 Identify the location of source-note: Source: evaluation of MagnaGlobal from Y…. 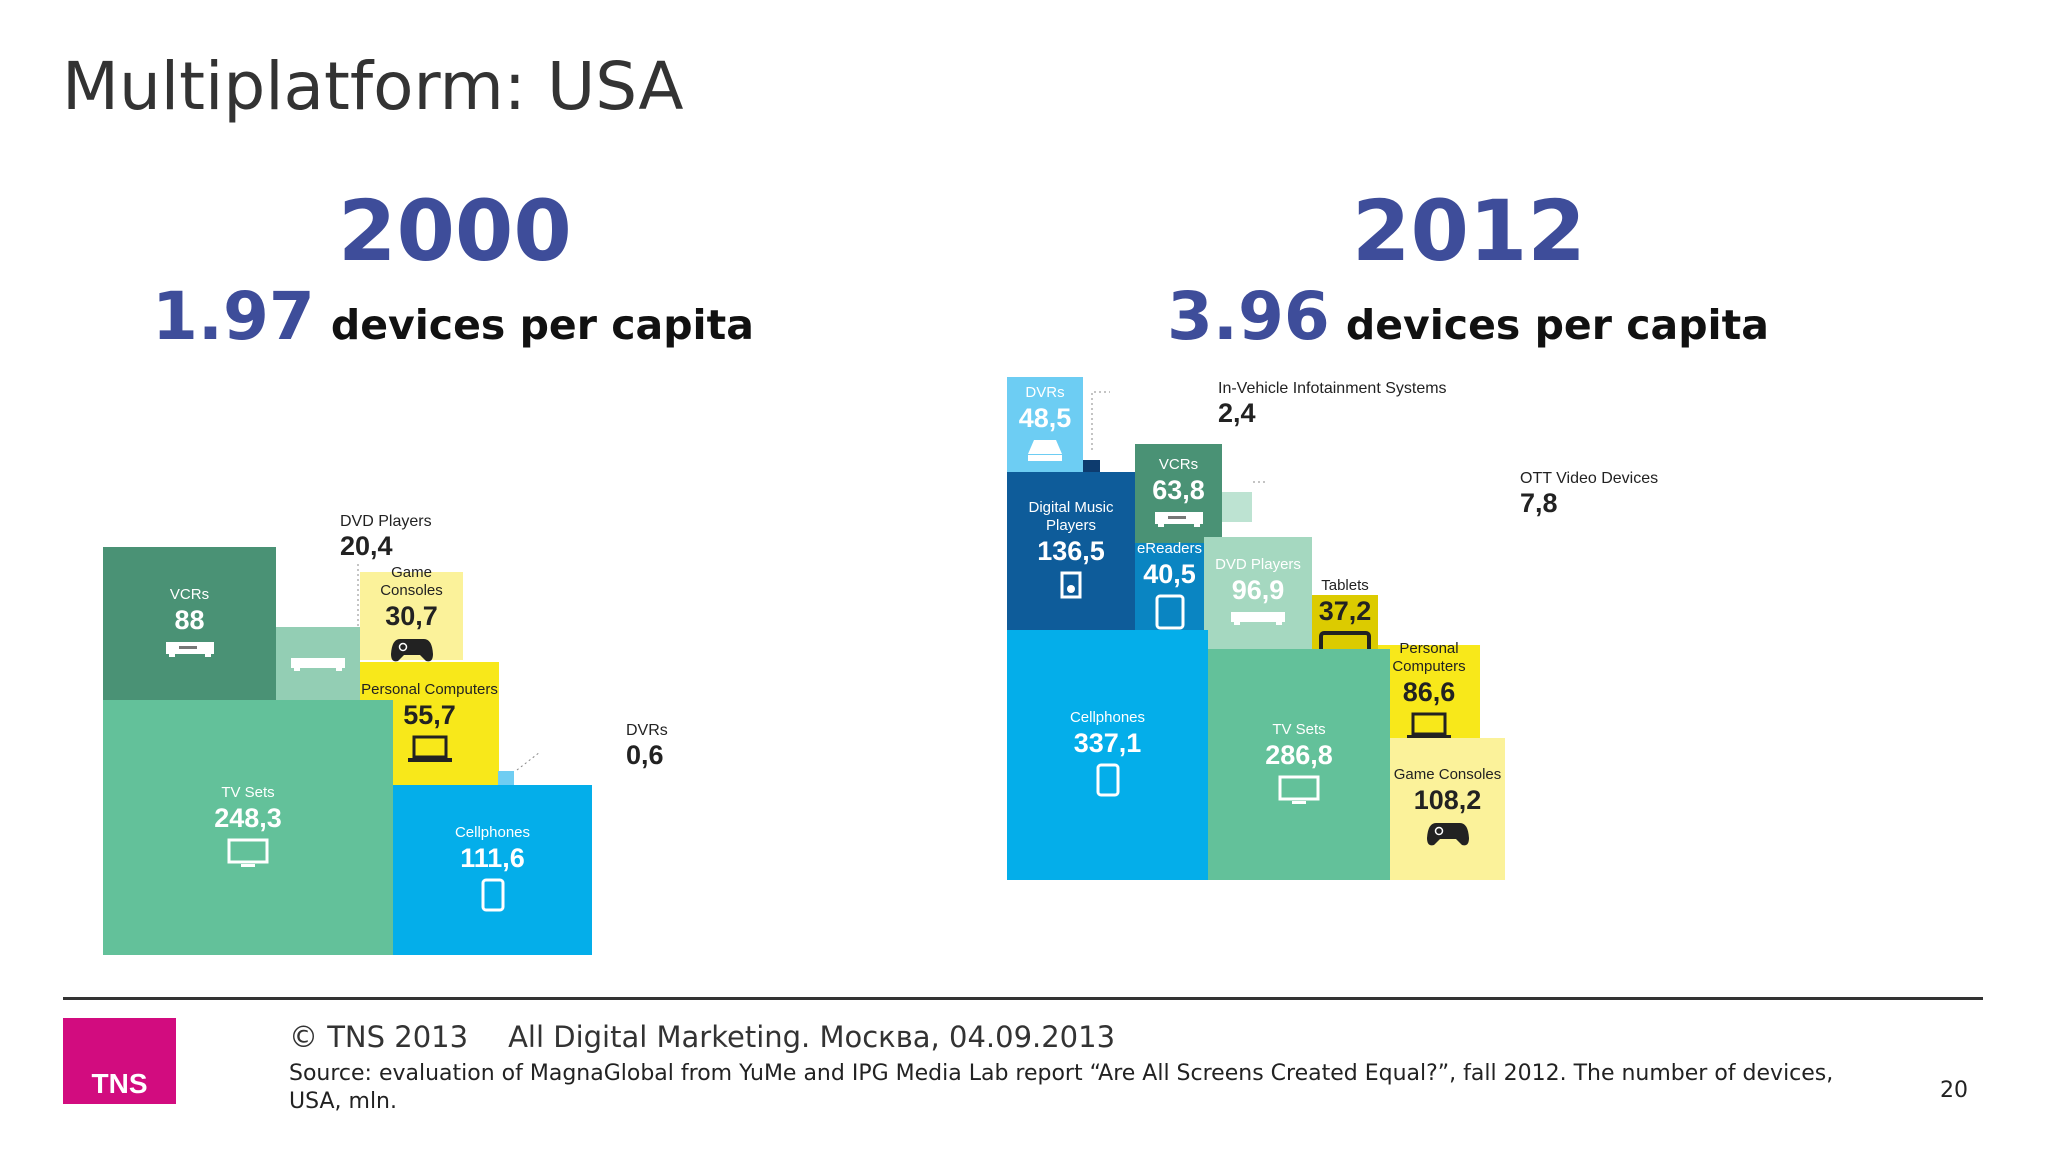
(1061, 1087).